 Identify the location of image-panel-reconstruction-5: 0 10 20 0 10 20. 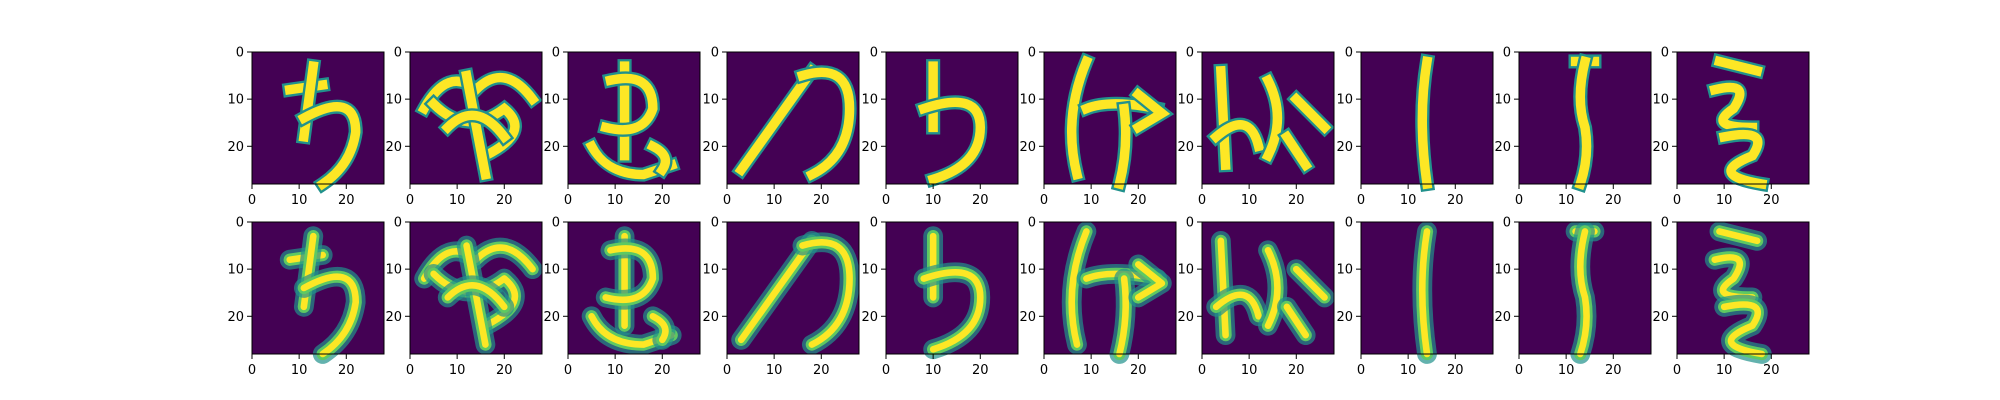
(940, 297).